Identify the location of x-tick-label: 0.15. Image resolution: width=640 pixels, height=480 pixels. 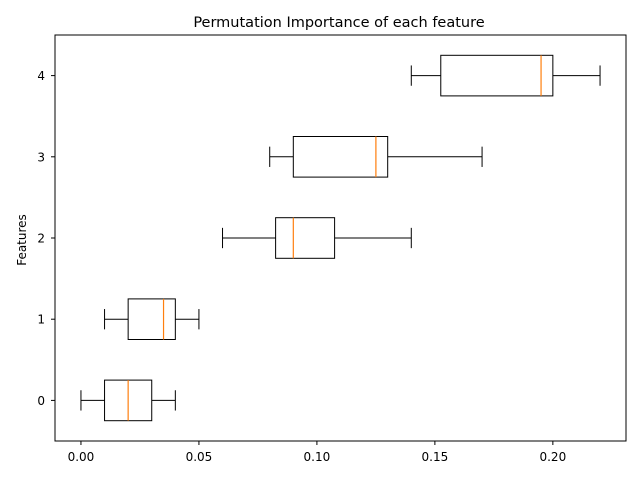
(435, 457).